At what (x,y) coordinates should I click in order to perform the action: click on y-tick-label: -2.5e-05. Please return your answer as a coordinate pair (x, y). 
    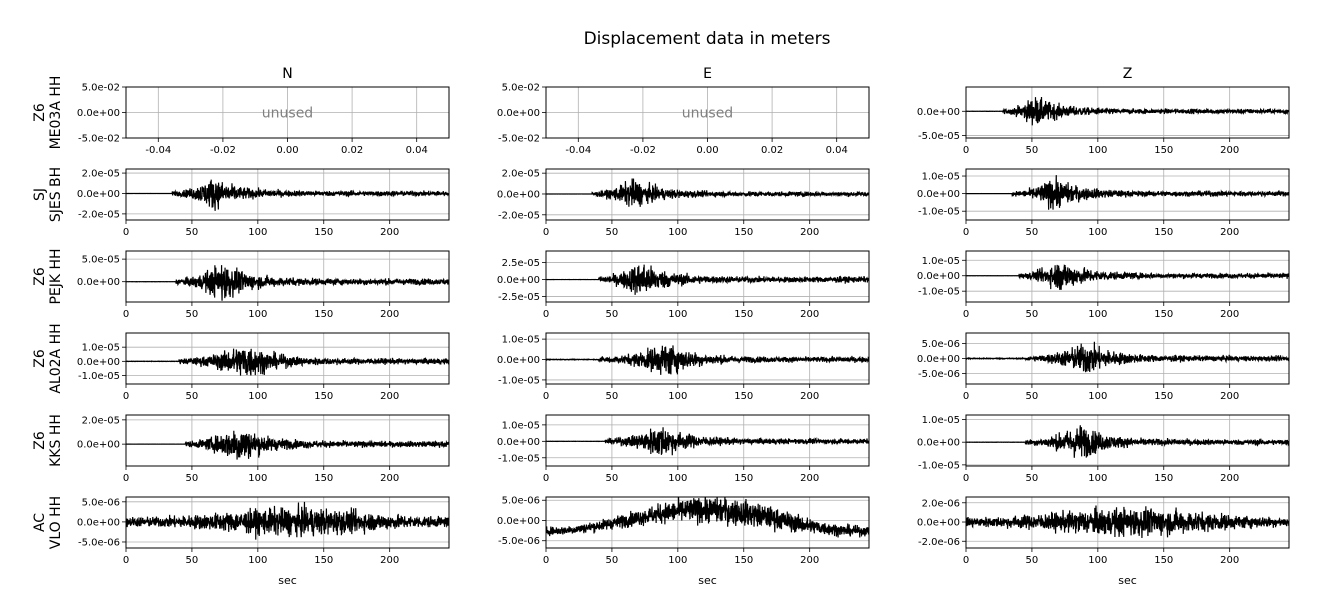
    Looking at the image, I should click on (519, 297).